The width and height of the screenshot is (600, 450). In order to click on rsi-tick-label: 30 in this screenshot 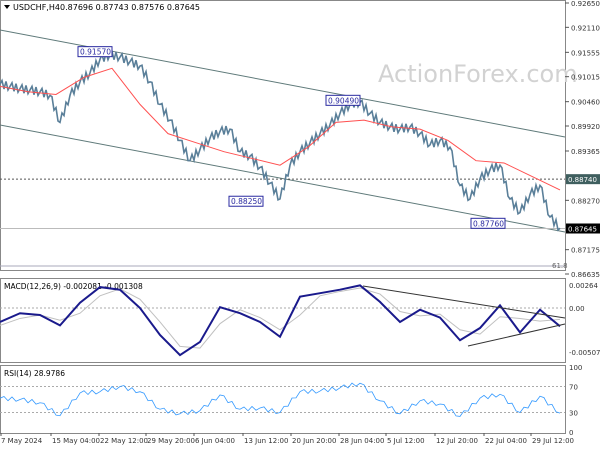, I will do `click(573, 414)`.